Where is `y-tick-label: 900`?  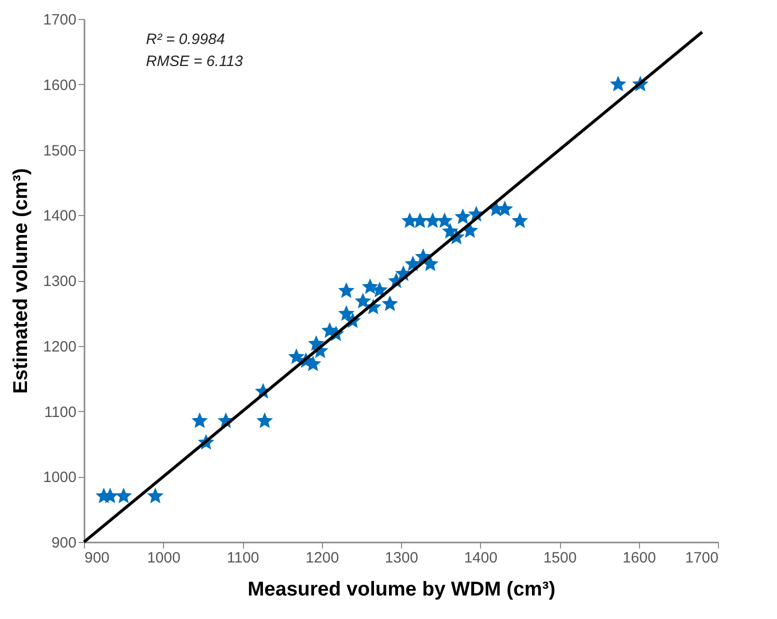
y-tick-label: 900 is located at coordinates (63, 543).